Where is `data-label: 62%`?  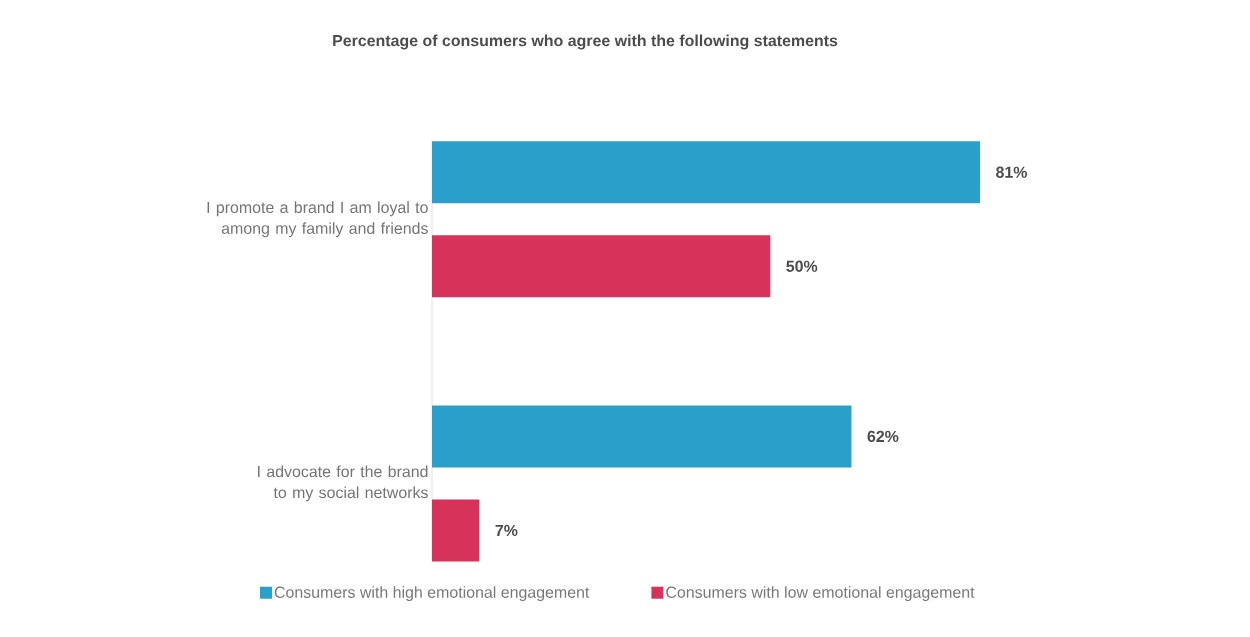
data-label: 62% is located at coordinates (883, 436).